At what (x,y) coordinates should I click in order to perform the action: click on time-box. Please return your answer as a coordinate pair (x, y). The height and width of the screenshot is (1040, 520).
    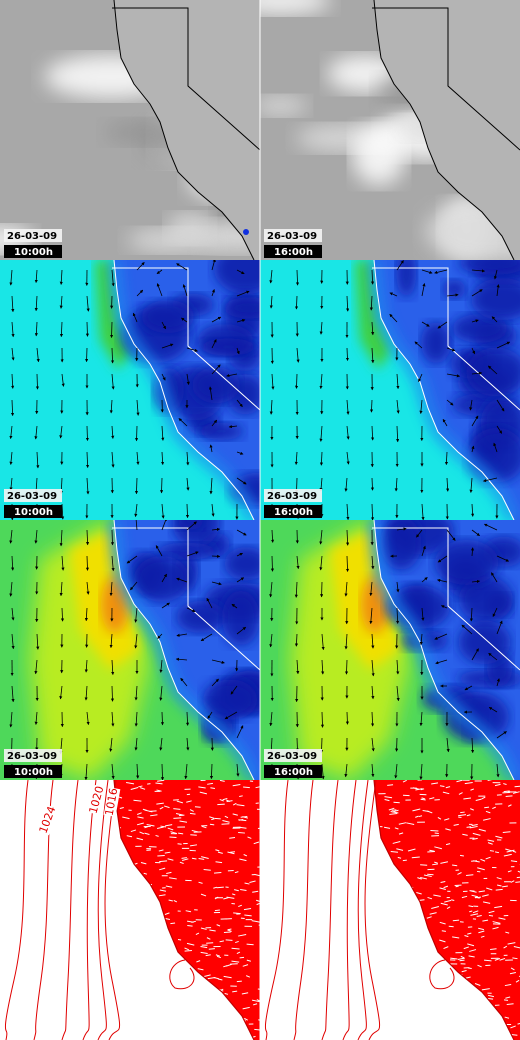
    Looking at the image, I should click on (293, 251).